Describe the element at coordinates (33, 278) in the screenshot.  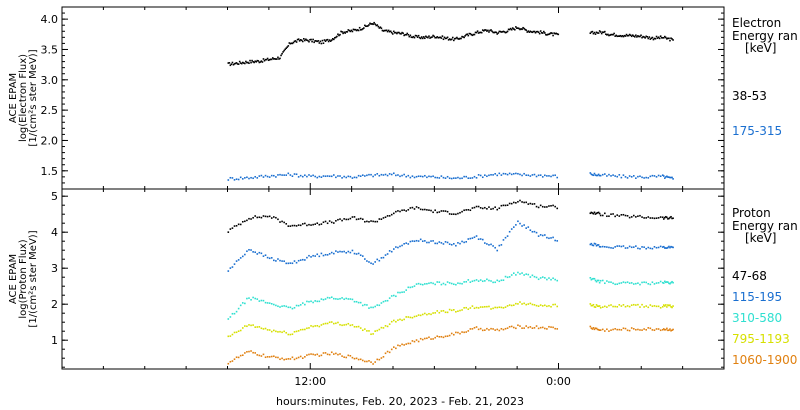
I see `proton-ylabel-line3: [1/(cm²s ster MeV)]` at that location.